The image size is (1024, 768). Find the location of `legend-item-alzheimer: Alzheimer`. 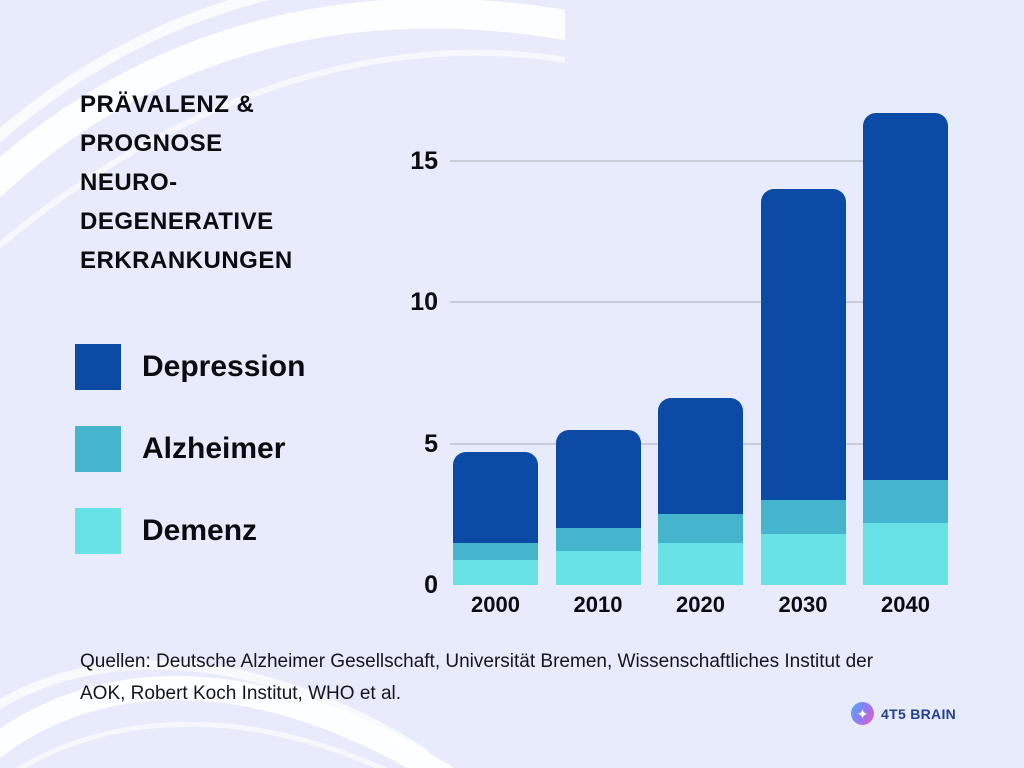

legend-item-alzheimer: Alzheimer is located at coordinates (190, 449).